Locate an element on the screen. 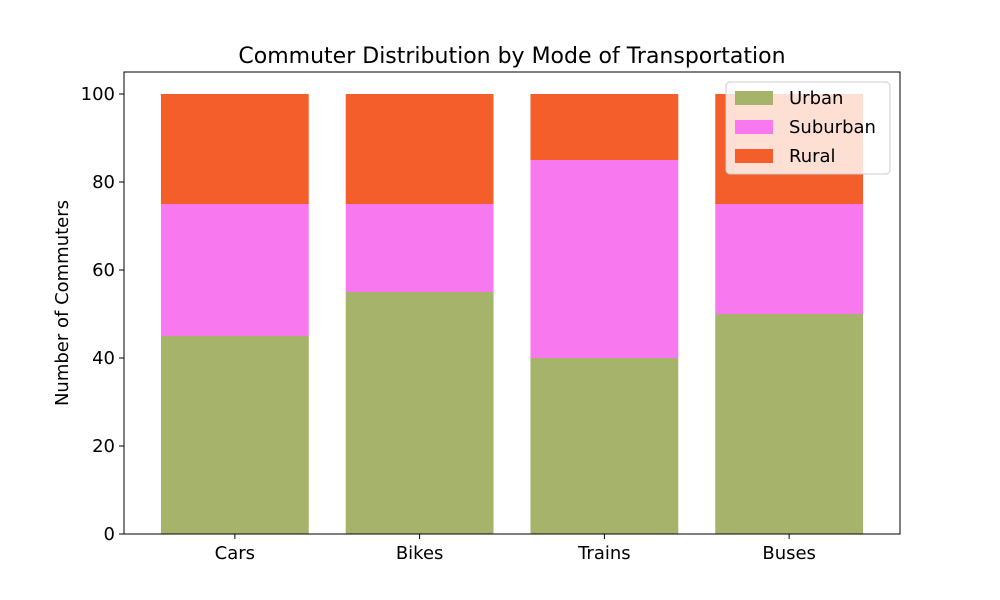  bar-buses-suburban is located at coordinates (789, 259).